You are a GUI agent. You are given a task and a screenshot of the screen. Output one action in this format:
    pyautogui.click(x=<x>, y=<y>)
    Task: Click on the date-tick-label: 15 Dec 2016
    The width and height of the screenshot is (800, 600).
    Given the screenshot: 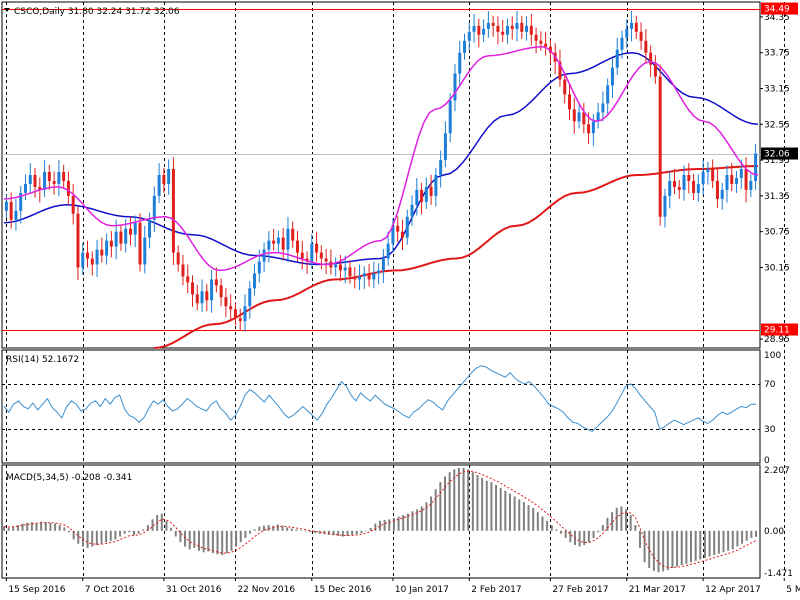 What is the action you would take?
    pyautogui.click(x=343, y=590)
    